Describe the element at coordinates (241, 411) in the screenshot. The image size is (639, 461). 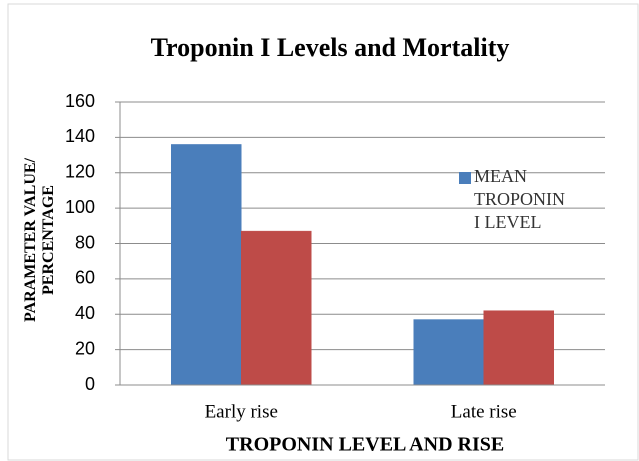
I see `x-tick-label: Early rise` at that location.